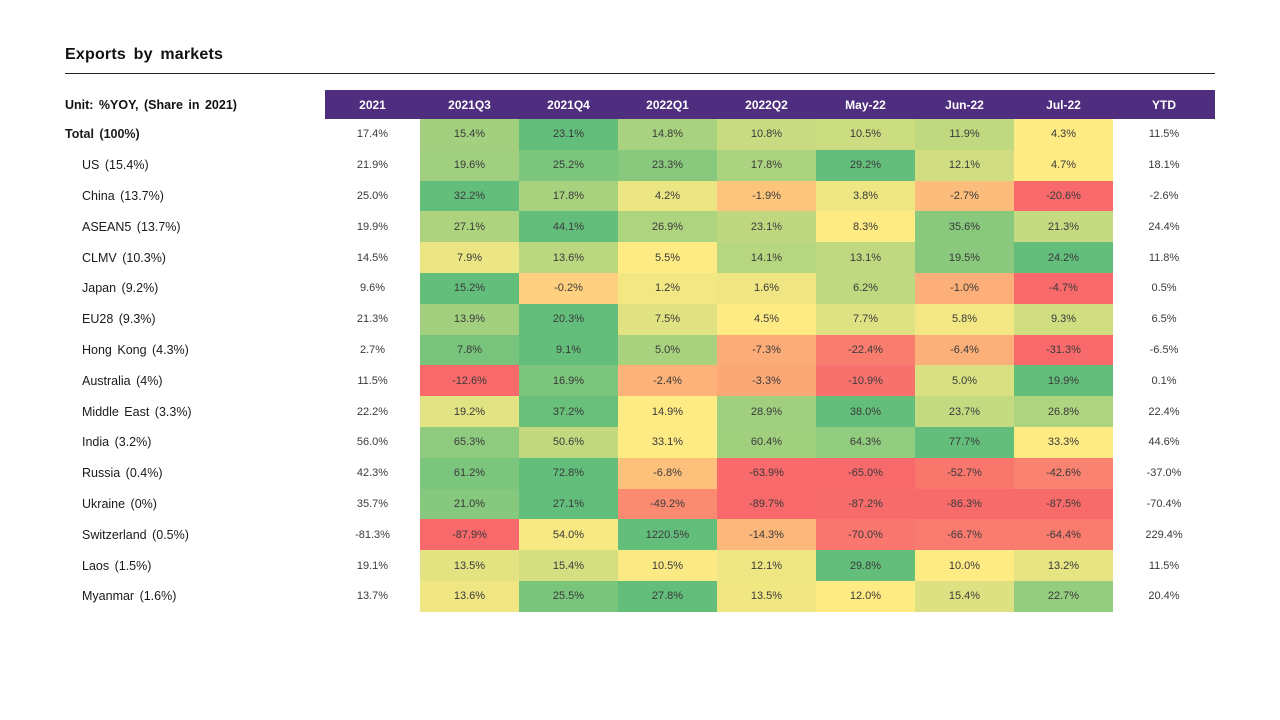 Image resolution: width=1280 pixels, height=720 pixels. I want to click on value-cell: 50.6%, so click(568, 442).